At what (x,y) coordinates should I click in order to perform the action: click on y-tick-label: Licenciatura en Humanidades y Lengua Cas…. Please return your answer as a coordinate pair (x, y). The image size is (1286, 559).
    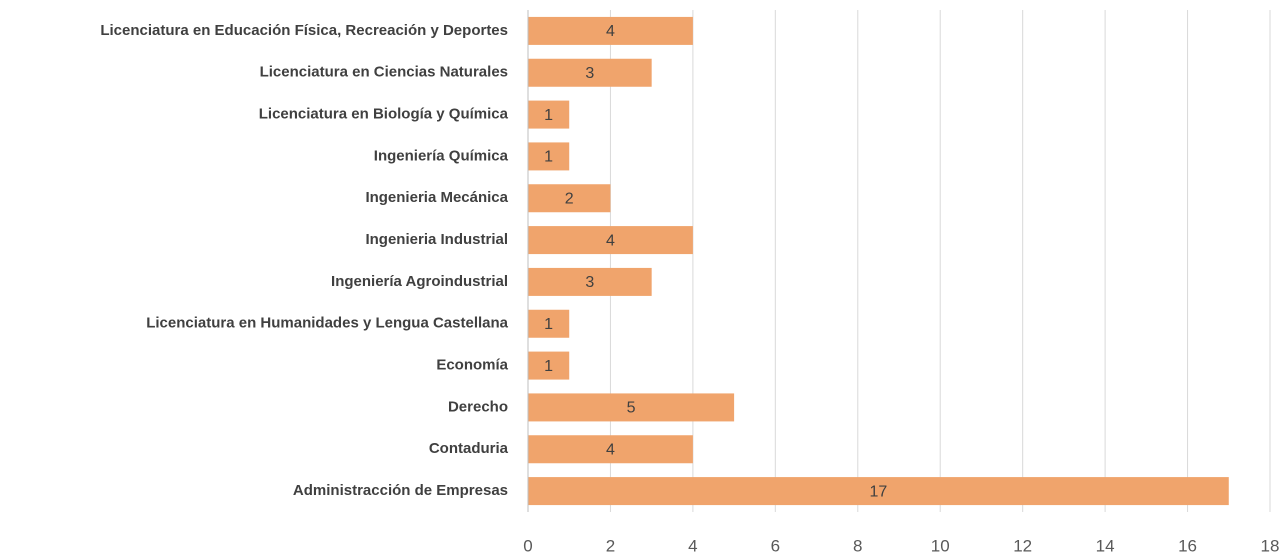
    Looking at the image, I should click on (327, 323).